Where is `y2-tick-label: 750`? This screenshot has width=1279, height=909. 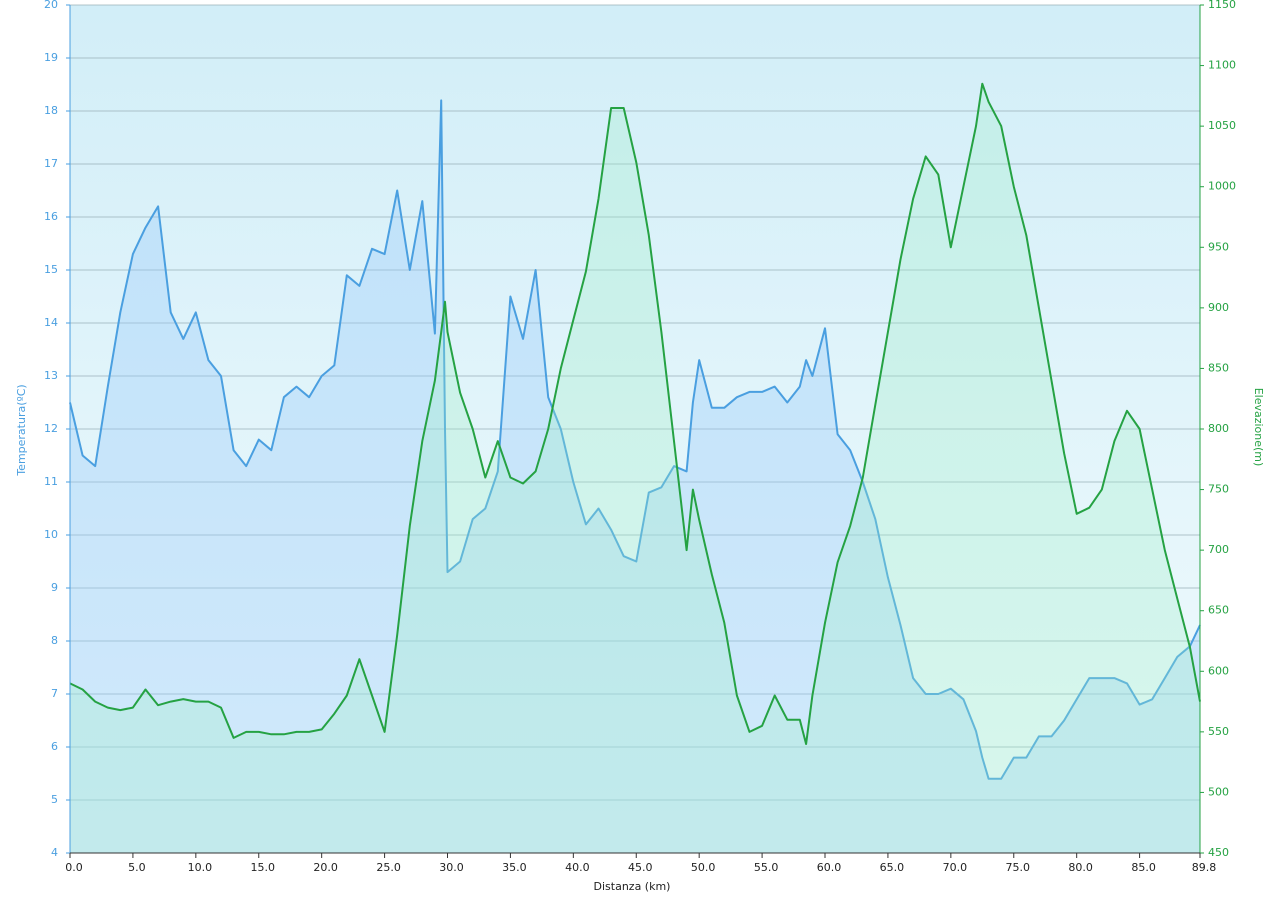 y2-tick-label: 750 is located at coordinates (1218, 489).